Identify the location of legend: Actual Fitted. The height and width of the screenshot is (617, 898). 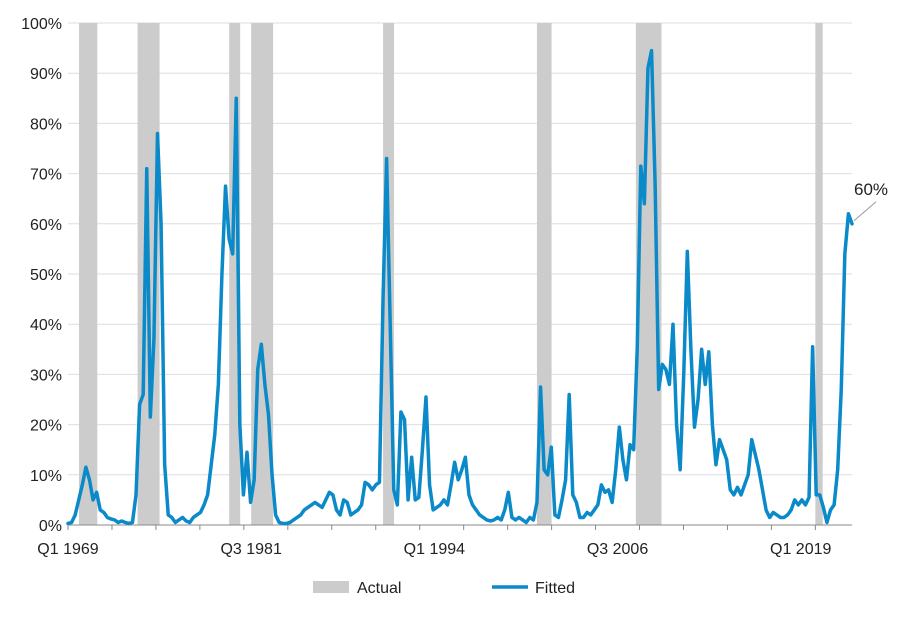
(444, 588).